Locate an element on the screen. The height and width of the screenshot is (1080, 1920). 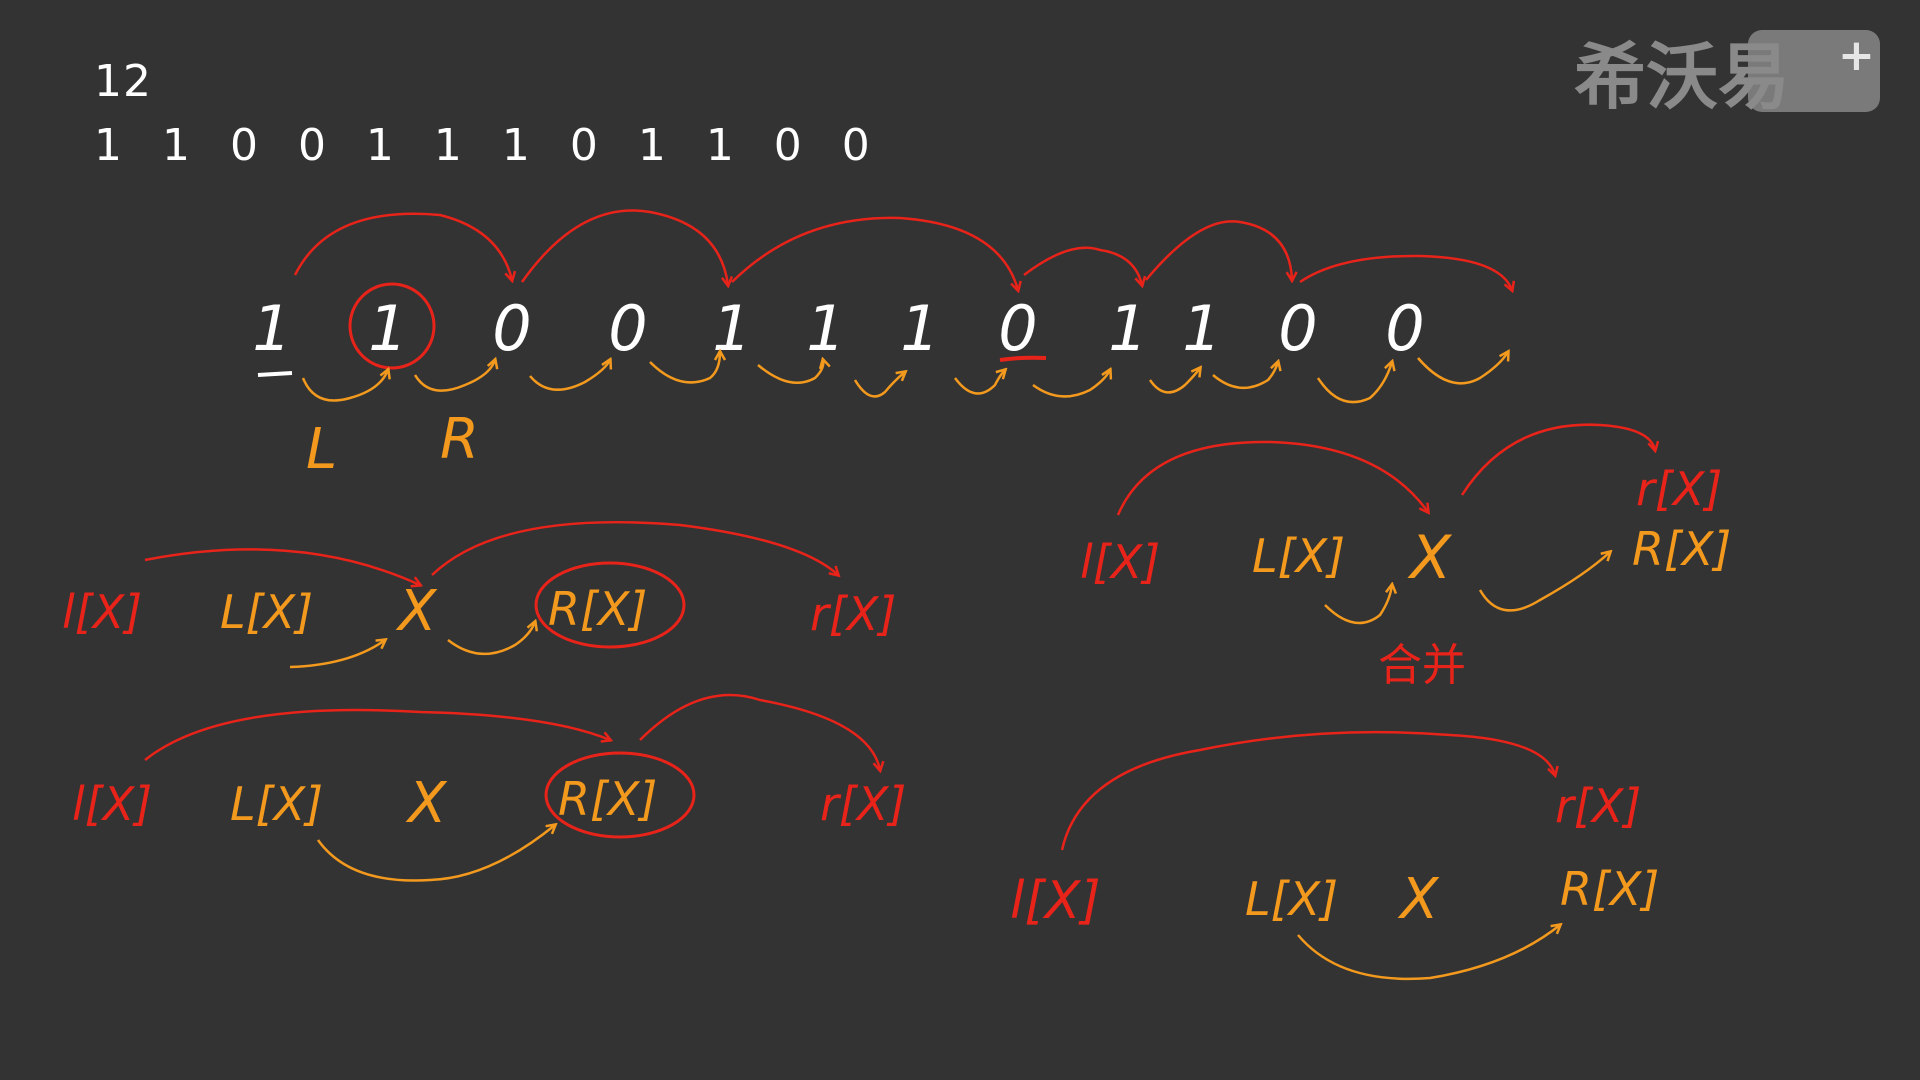
case-a-circle-R is located at coordinates (610, 605).